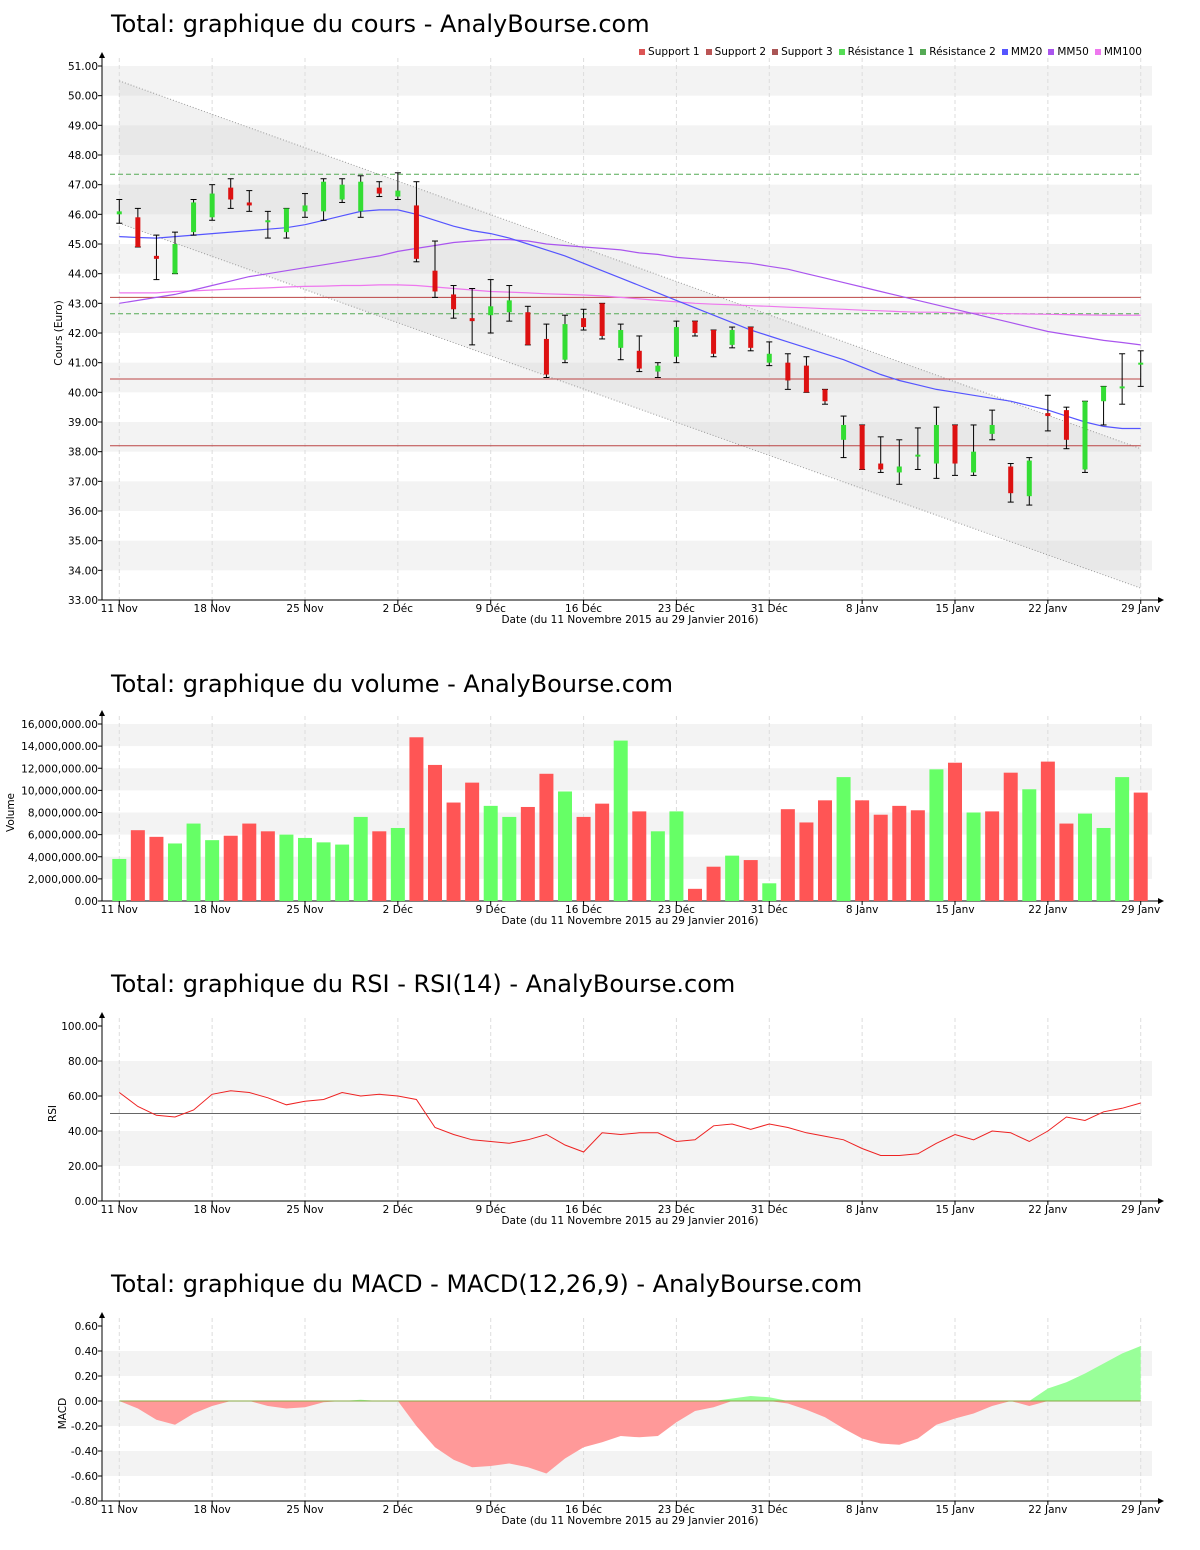 The image size is (1200, 1550). What do you see at coordinates (59, 747) in the screenshot?
I see `y-tick-label: 14,000,000.00` at bounding box center [59, 747].